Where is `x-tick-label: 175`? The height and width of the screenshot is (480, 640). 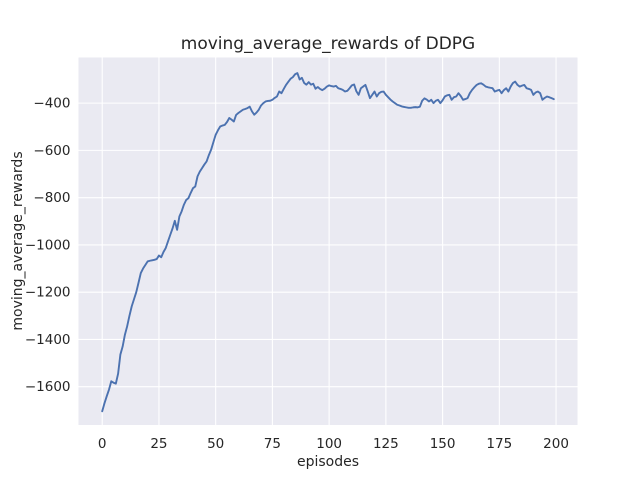
x-tick-label: 175 is located at coordinates (499, 444).